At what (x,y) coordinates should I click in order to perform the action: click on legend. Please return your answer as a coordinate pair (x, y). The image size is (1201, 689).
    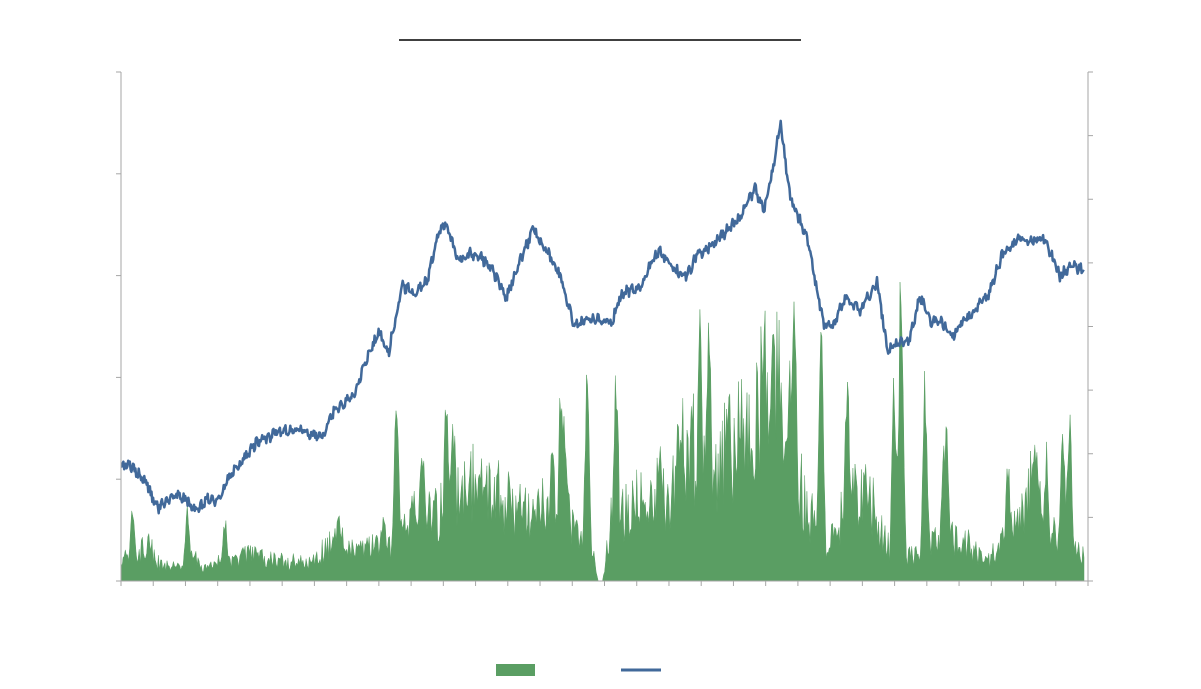
    Looking at the image, I should click on (578, 670).